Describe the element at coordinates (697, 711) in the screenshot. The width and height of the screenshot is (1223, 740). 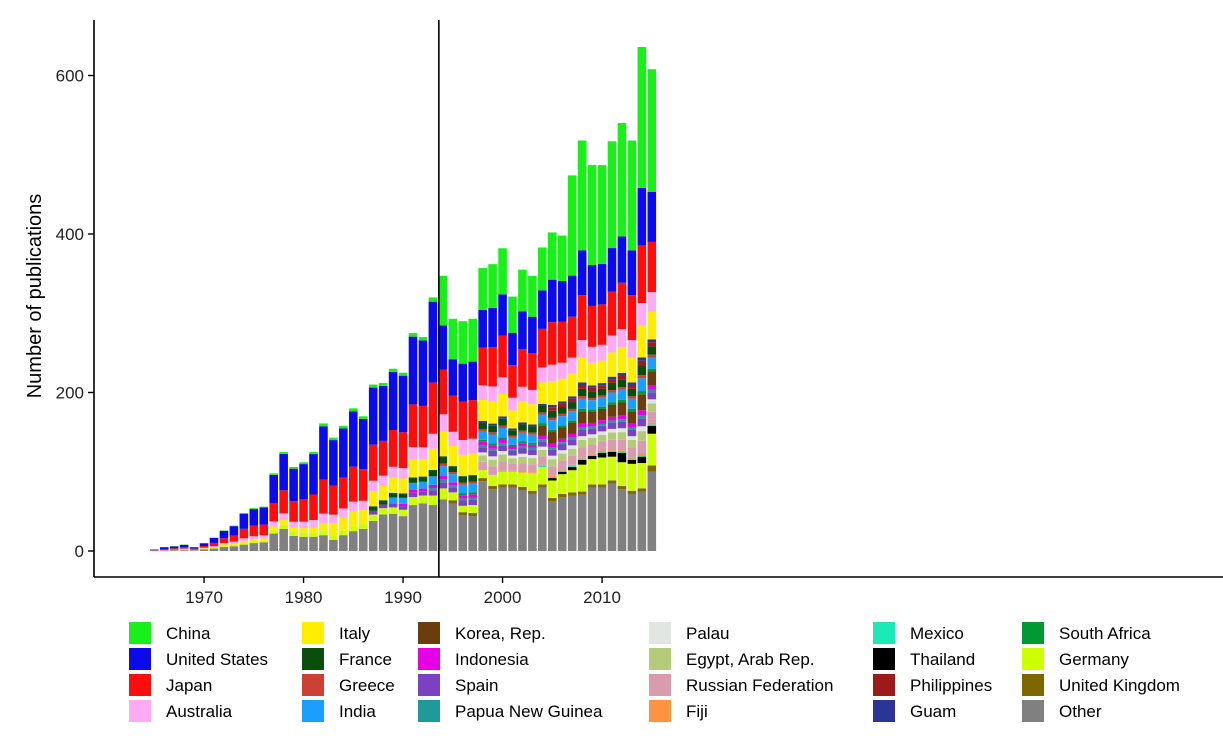
I see `legend-label: Fiji` at that location.